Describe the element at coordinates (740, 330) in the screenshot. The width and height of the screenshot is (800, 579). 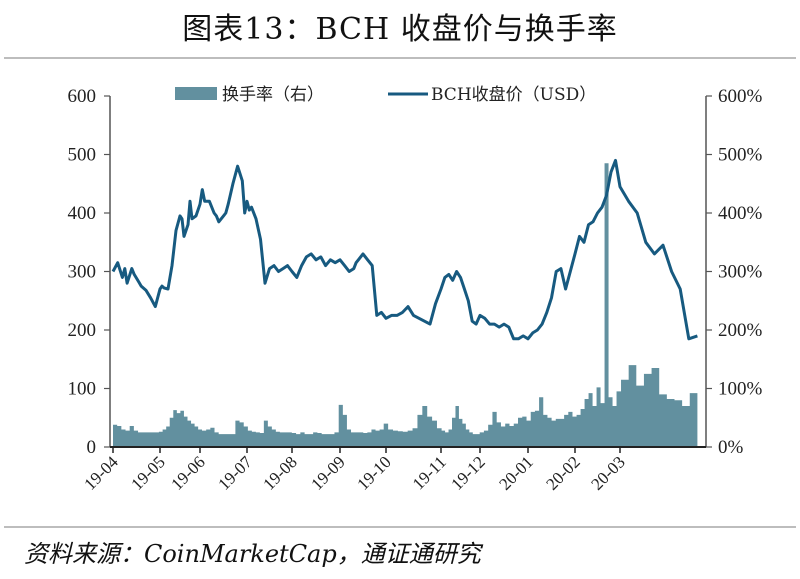
I see `right-axis-tick-label: 200%` at that location.